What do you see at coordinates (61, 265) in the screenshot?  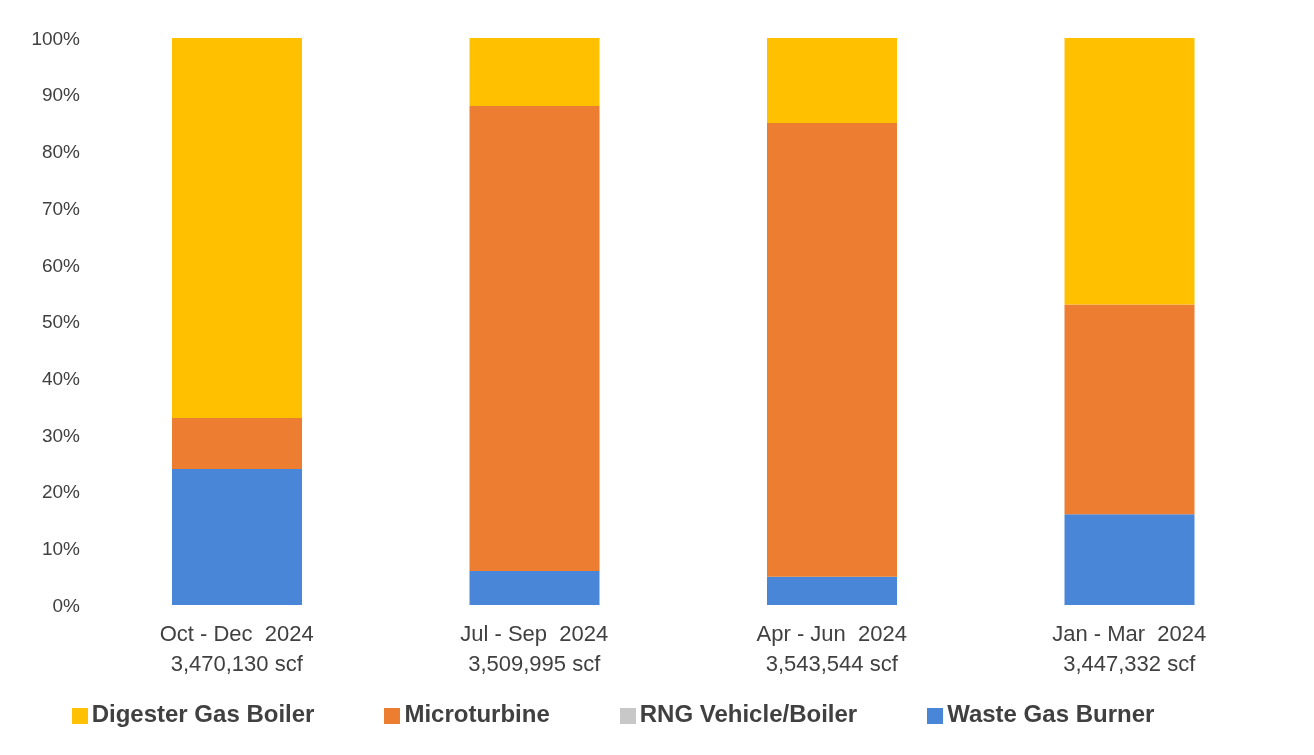 I see `y-tick-label: 60%` at bounding box center [61, 265].